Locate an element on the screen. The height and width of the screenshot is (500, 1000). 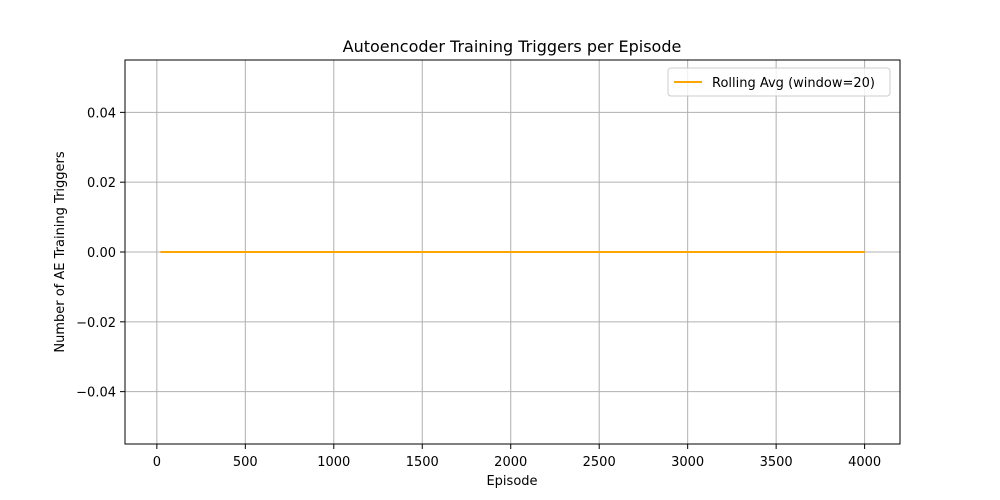
x-tick-label: 1000 is located at coordinates (333, 462).